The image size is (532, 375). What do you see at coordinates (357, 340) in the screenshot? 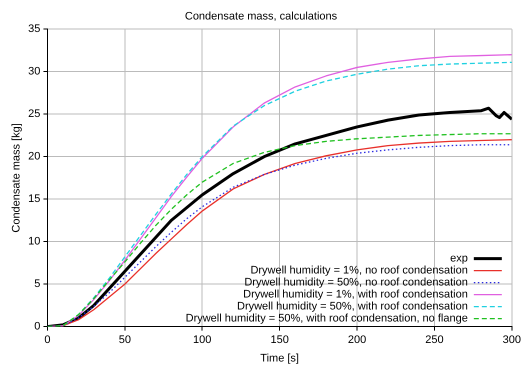
I see `x-tick-label: 200` at bounding box center [357, 340].